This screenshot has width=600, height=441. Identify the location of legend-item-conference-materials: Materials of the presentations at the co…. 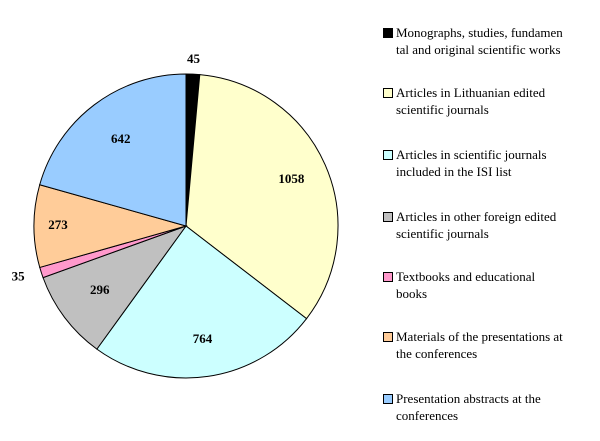
(488, 345).